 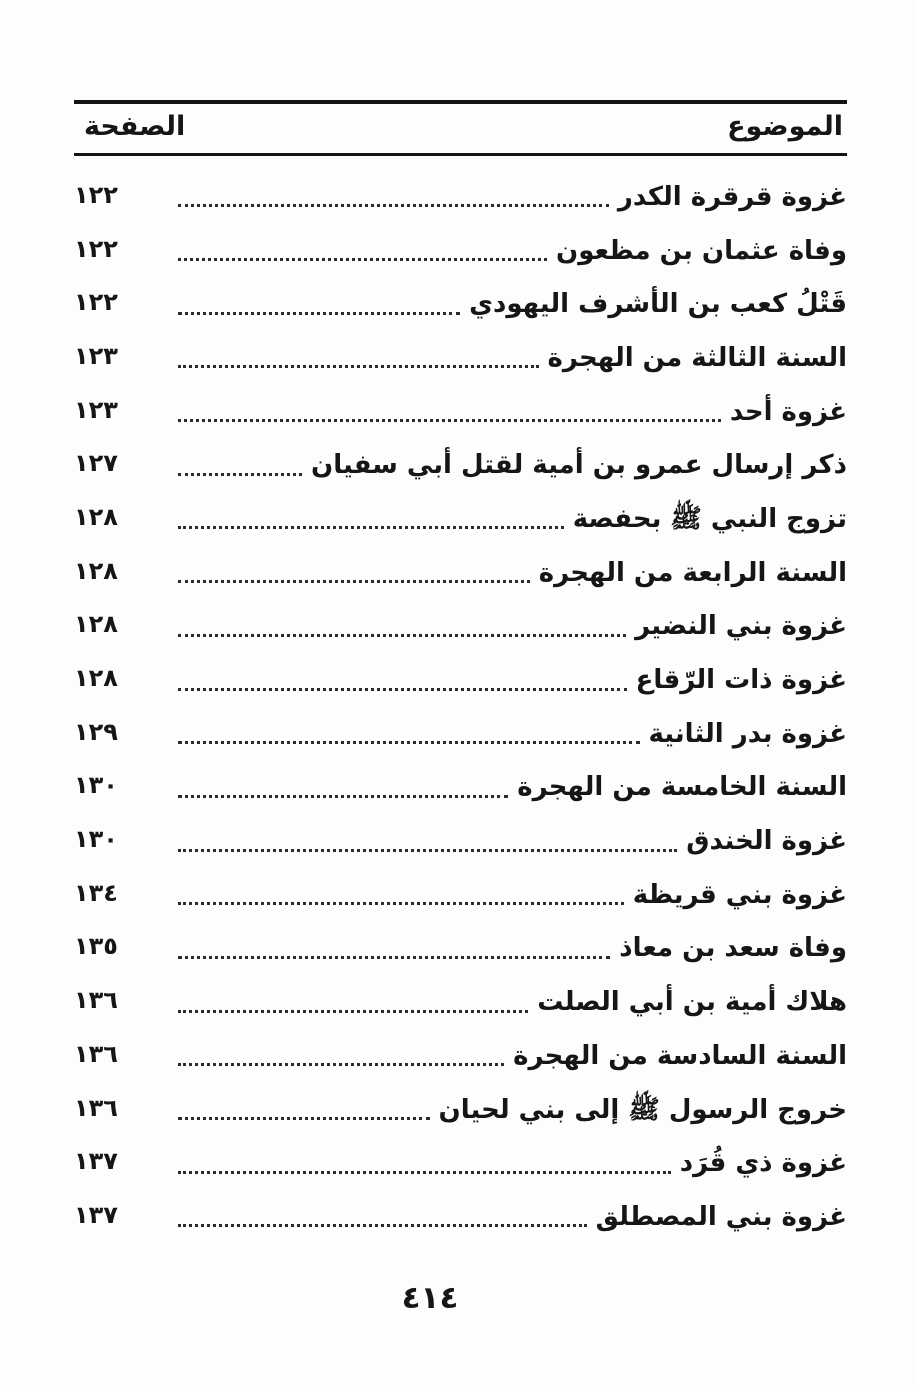 What do you see at coordinates (733, 948) in the screenshot?
I see `toc-entry-title: وفاة سعد بن معاذ` at bounding box center [733, 948].